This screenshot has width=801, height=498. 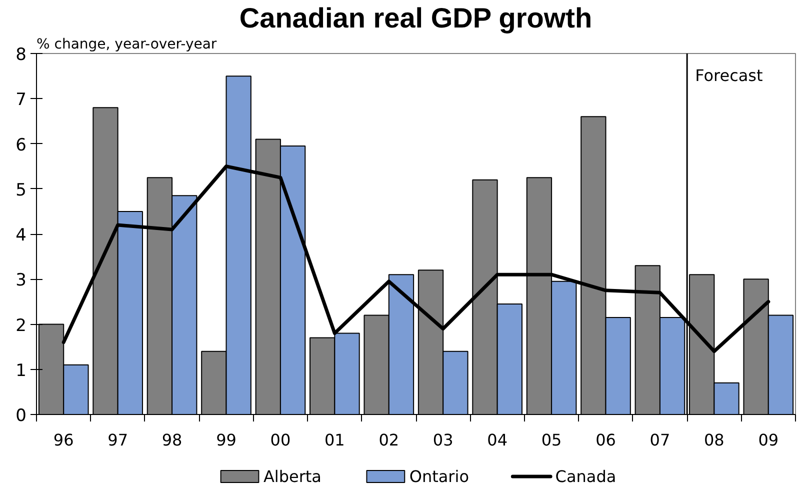 I want to click on annotation: Forecast, so click(x=729, y=75).